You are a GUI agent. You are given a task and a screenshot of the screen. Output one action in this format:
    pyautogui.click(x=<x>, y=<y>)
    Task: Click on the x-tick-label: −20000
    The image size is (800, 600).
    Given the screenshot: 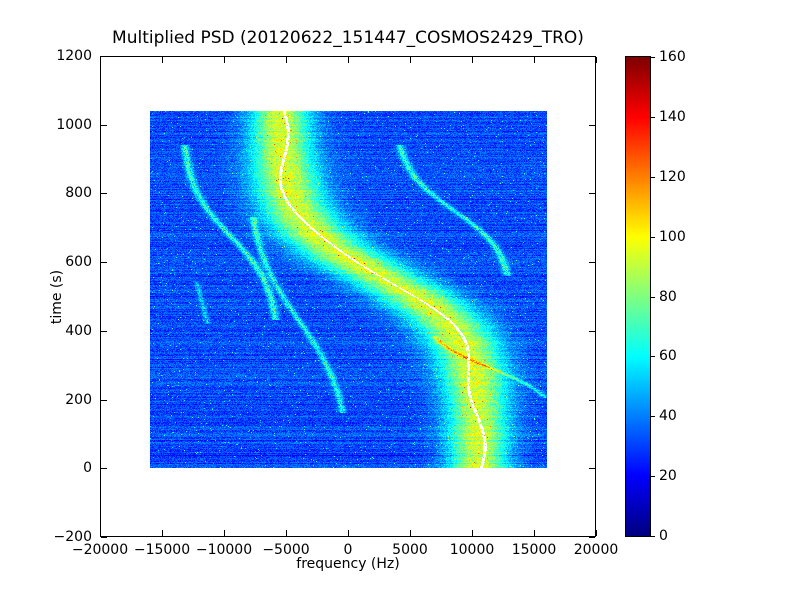 What is the action you would take?
    pyautogui.click(x=100, y=550)
    